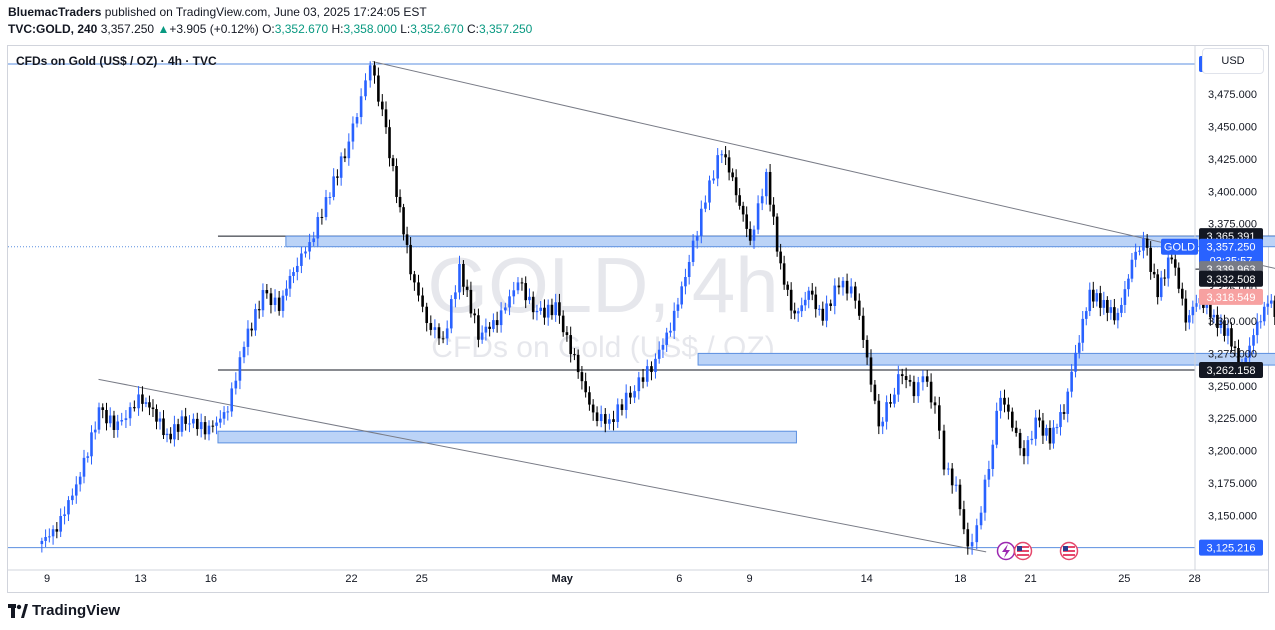  What do you see at coordinates (1231, 549) in the screenshot?
I see `price-label-text: 3,125.216` at bounding box center [1231, 549].